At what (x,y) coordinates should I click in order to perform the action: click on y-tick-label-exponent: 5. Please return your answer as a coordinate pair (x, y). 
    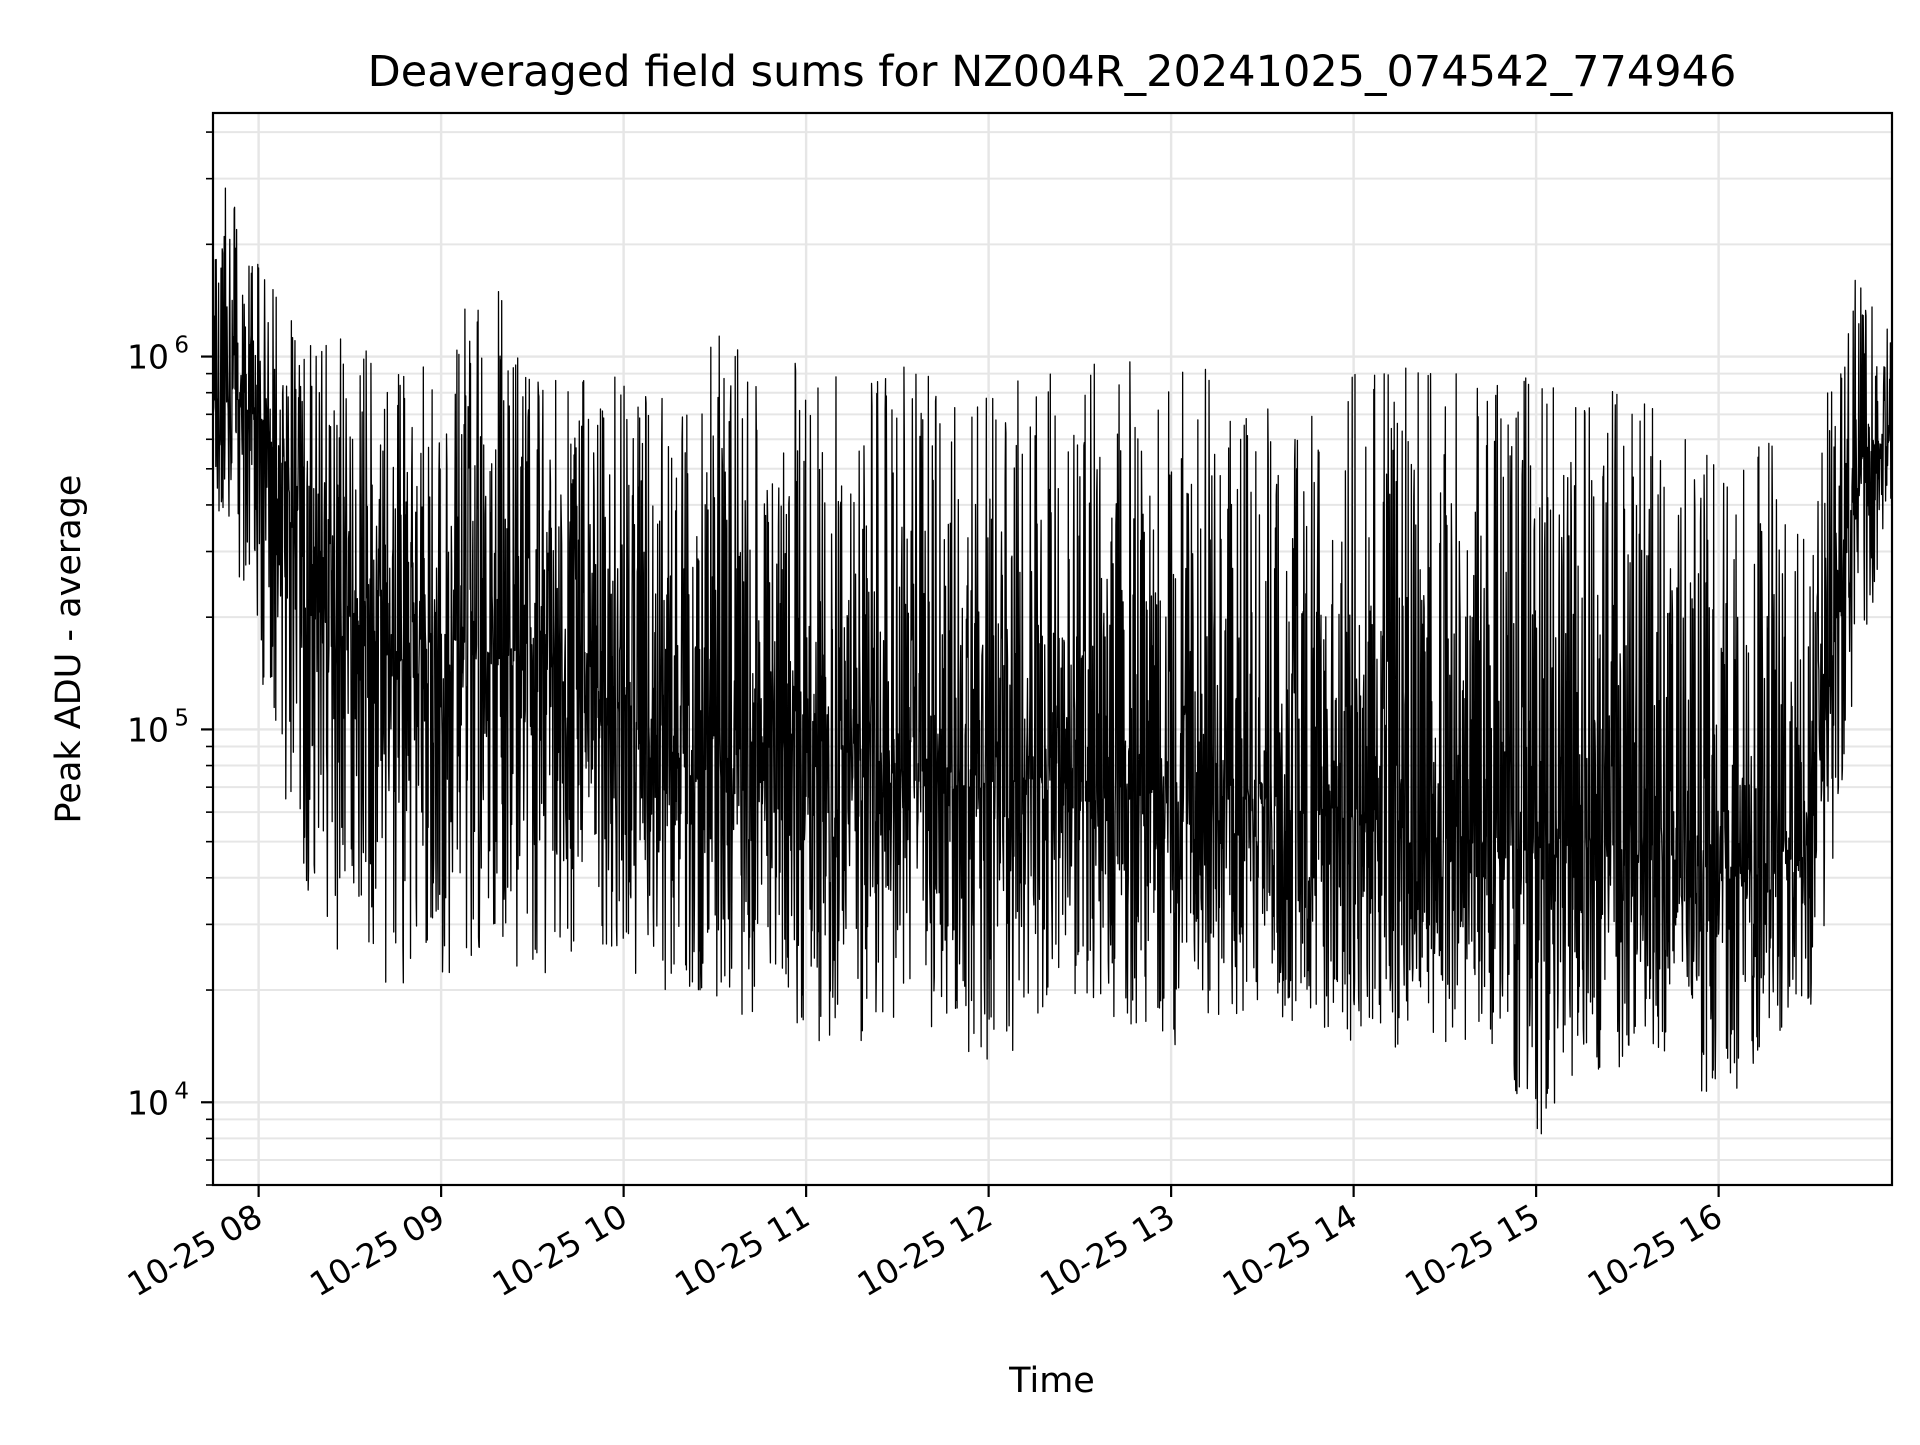
    Looking at the image, I should click on (181, 718).